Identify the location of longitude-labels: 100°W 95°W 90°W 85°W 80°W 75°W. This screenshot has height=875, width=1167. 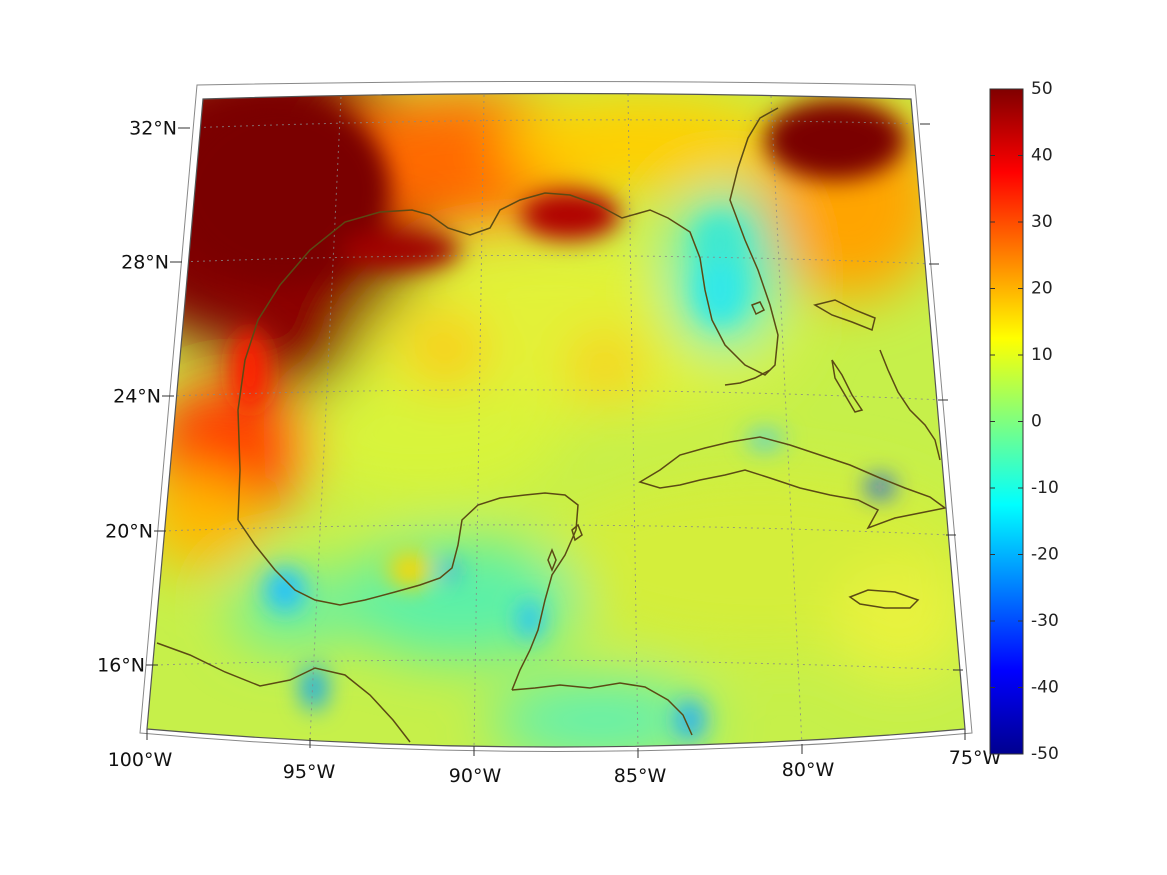
(555, 767).